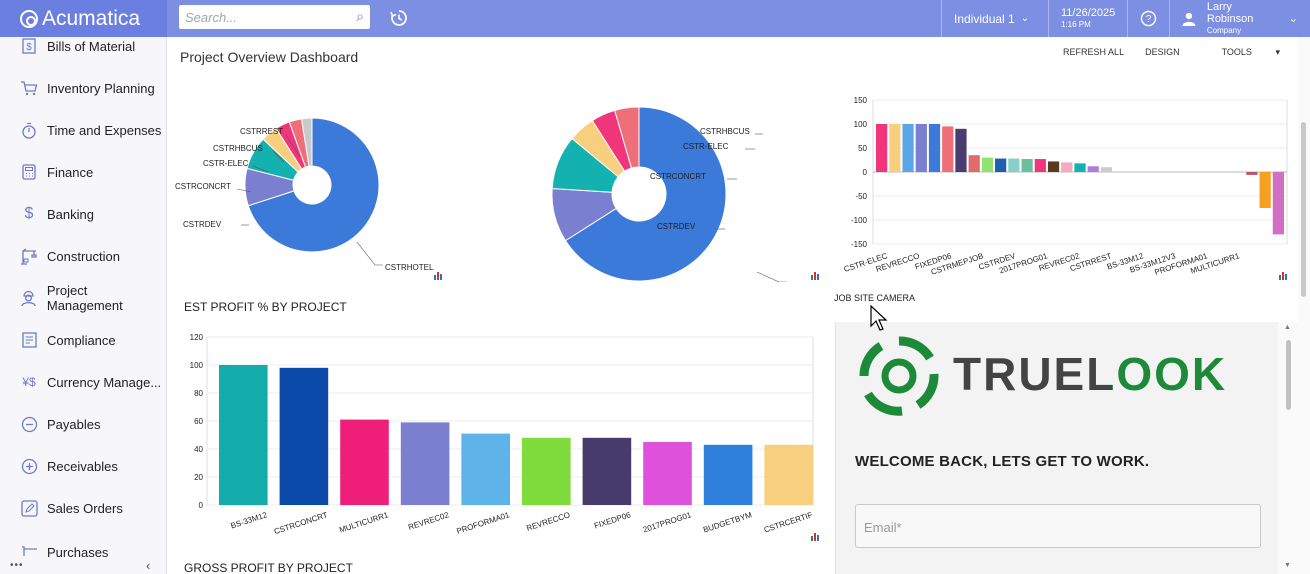 The width and height of the screenshot is (1310, 574). What do you see at coordinates (29, 130) in the screenshot?
I see `stopwatch-icon` at bounding box center [29, 130].